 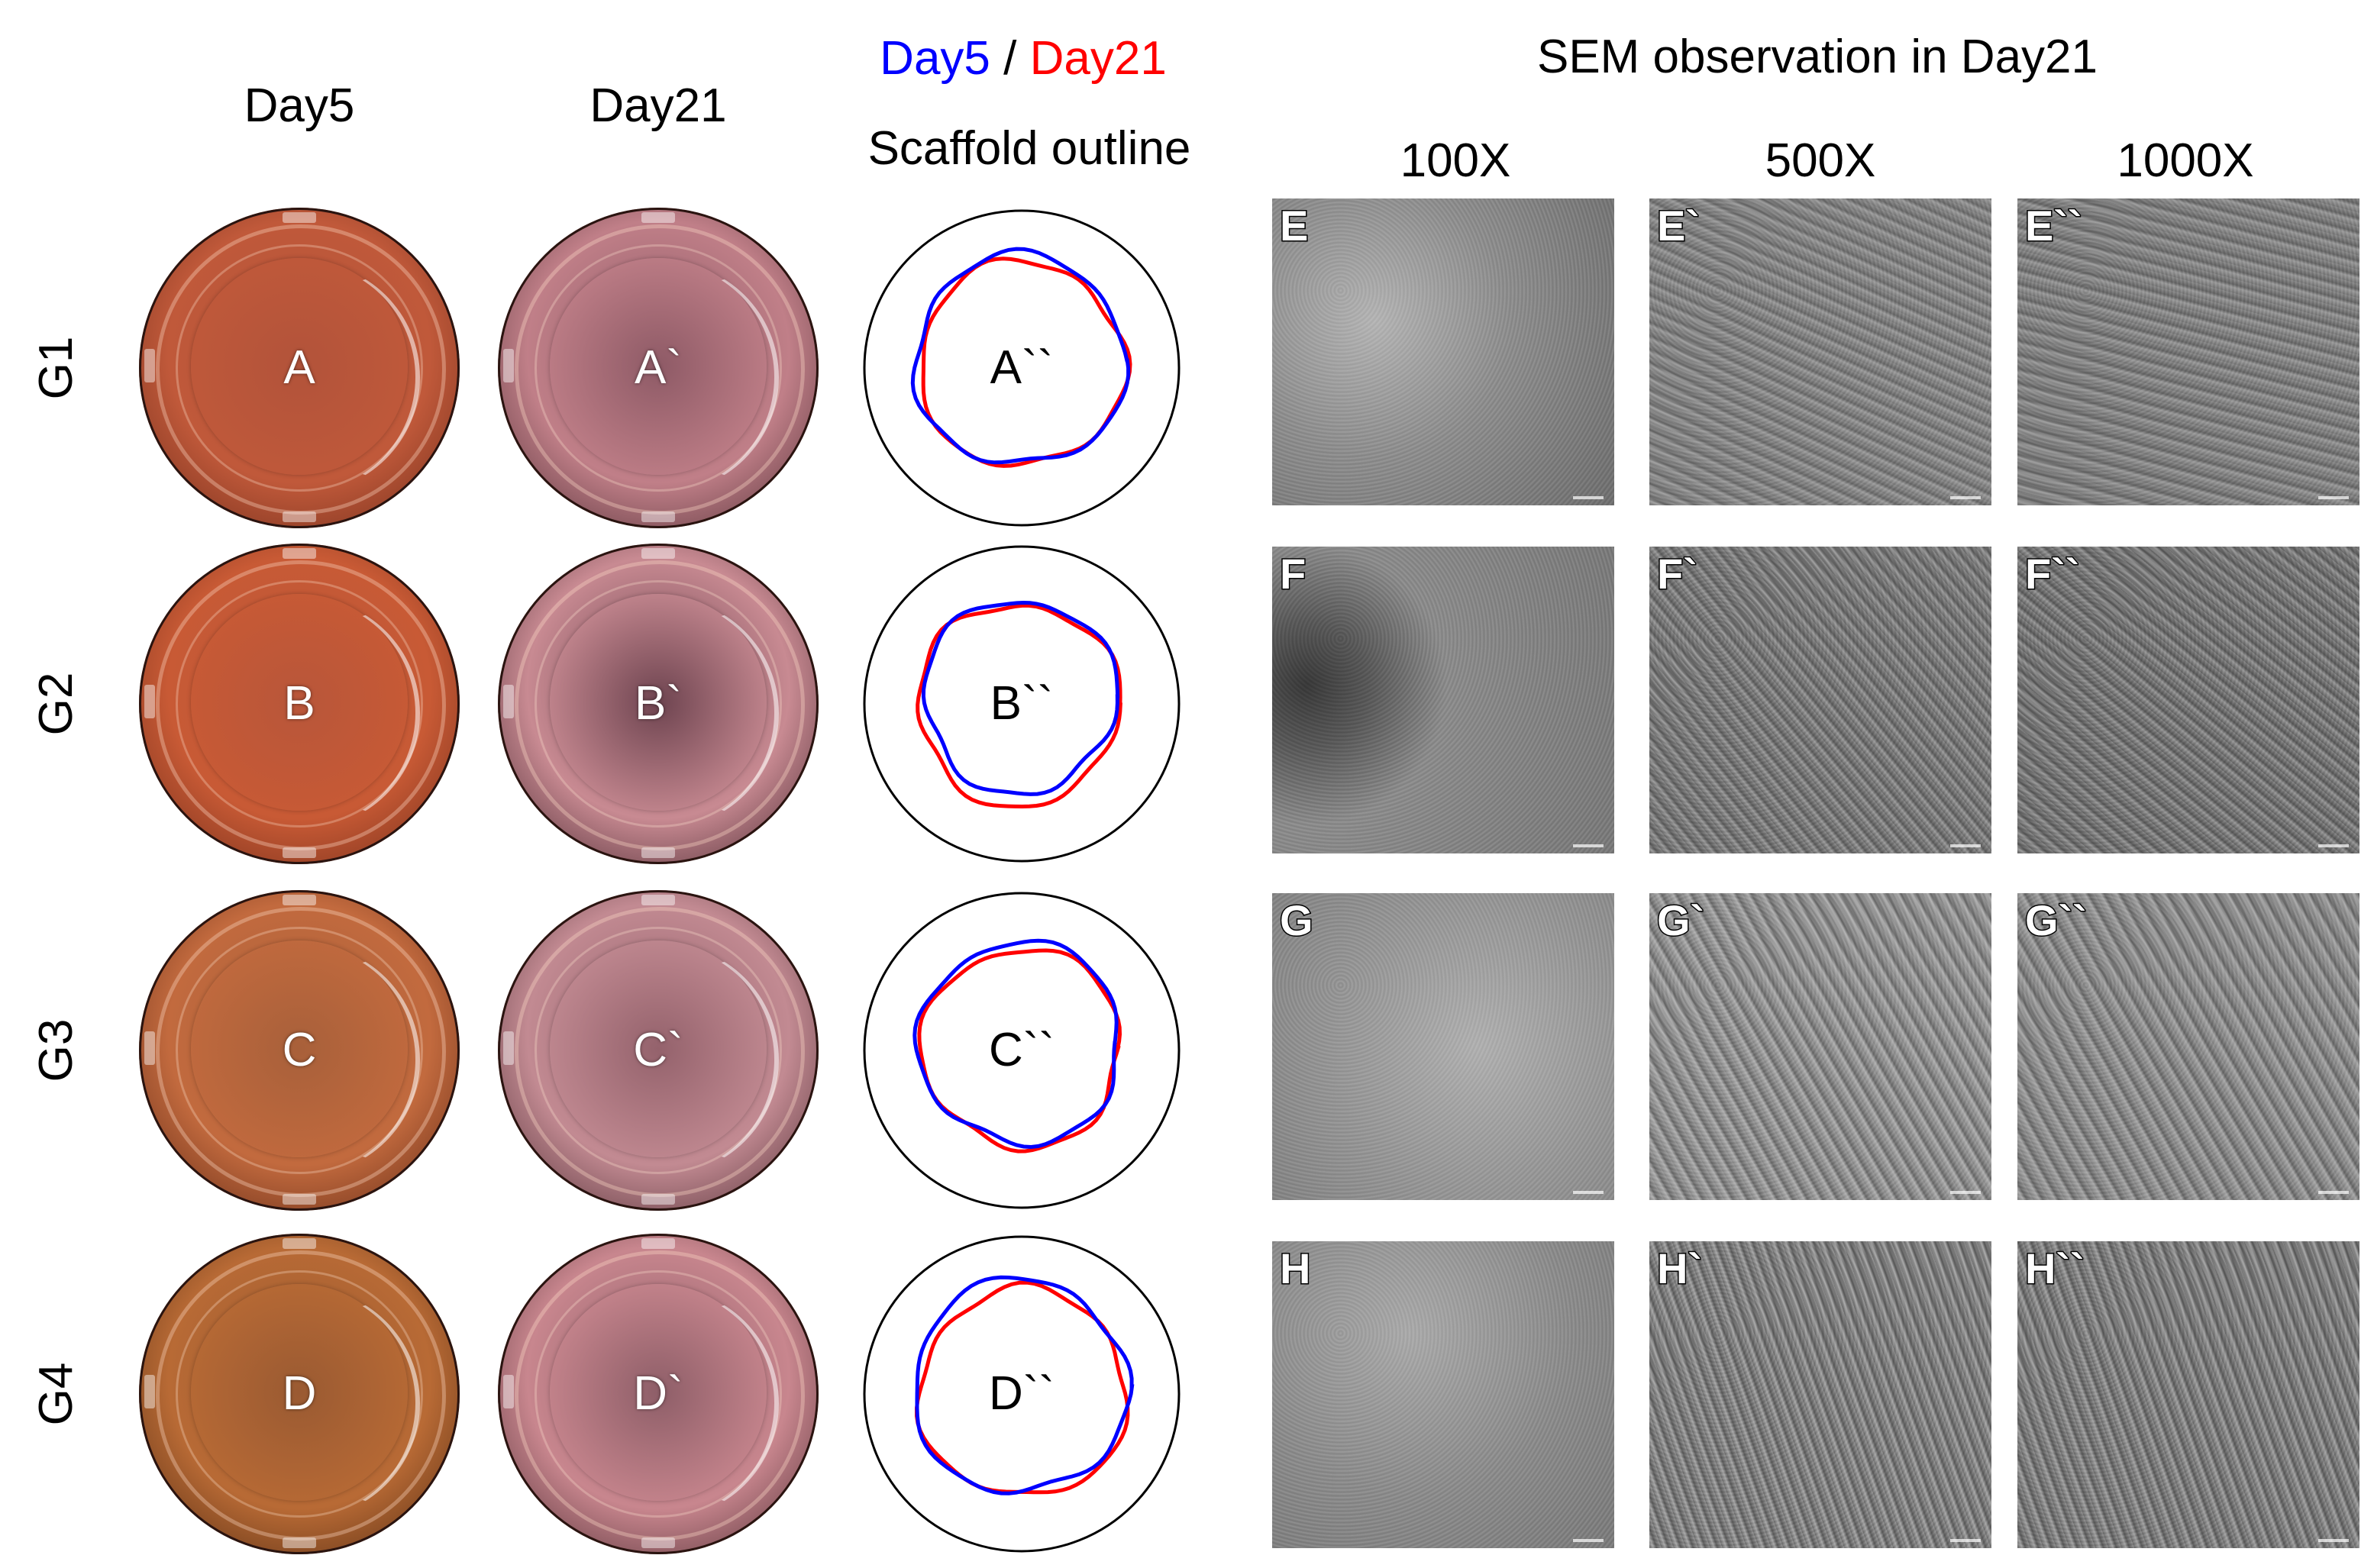 What do you see at coordinates (2185, 160) in the screenshot?
I see `header-mag-1000x: 1000X` at bounding box center [2185, 160].